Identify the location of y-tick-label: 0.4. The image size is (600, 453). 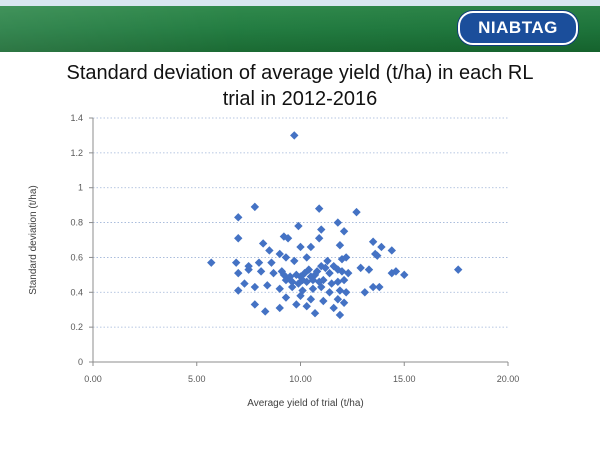
(76, 292).